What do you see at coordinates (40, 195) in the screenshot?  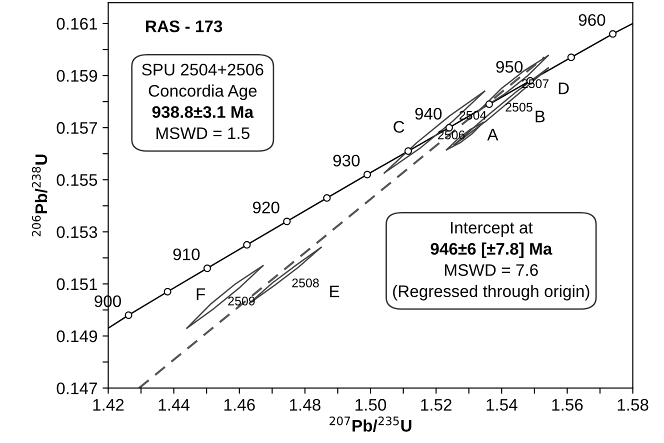 I see `y-axis-title: $^{206}$Pb/$^{238}$U` at bounding box center [40, 195].